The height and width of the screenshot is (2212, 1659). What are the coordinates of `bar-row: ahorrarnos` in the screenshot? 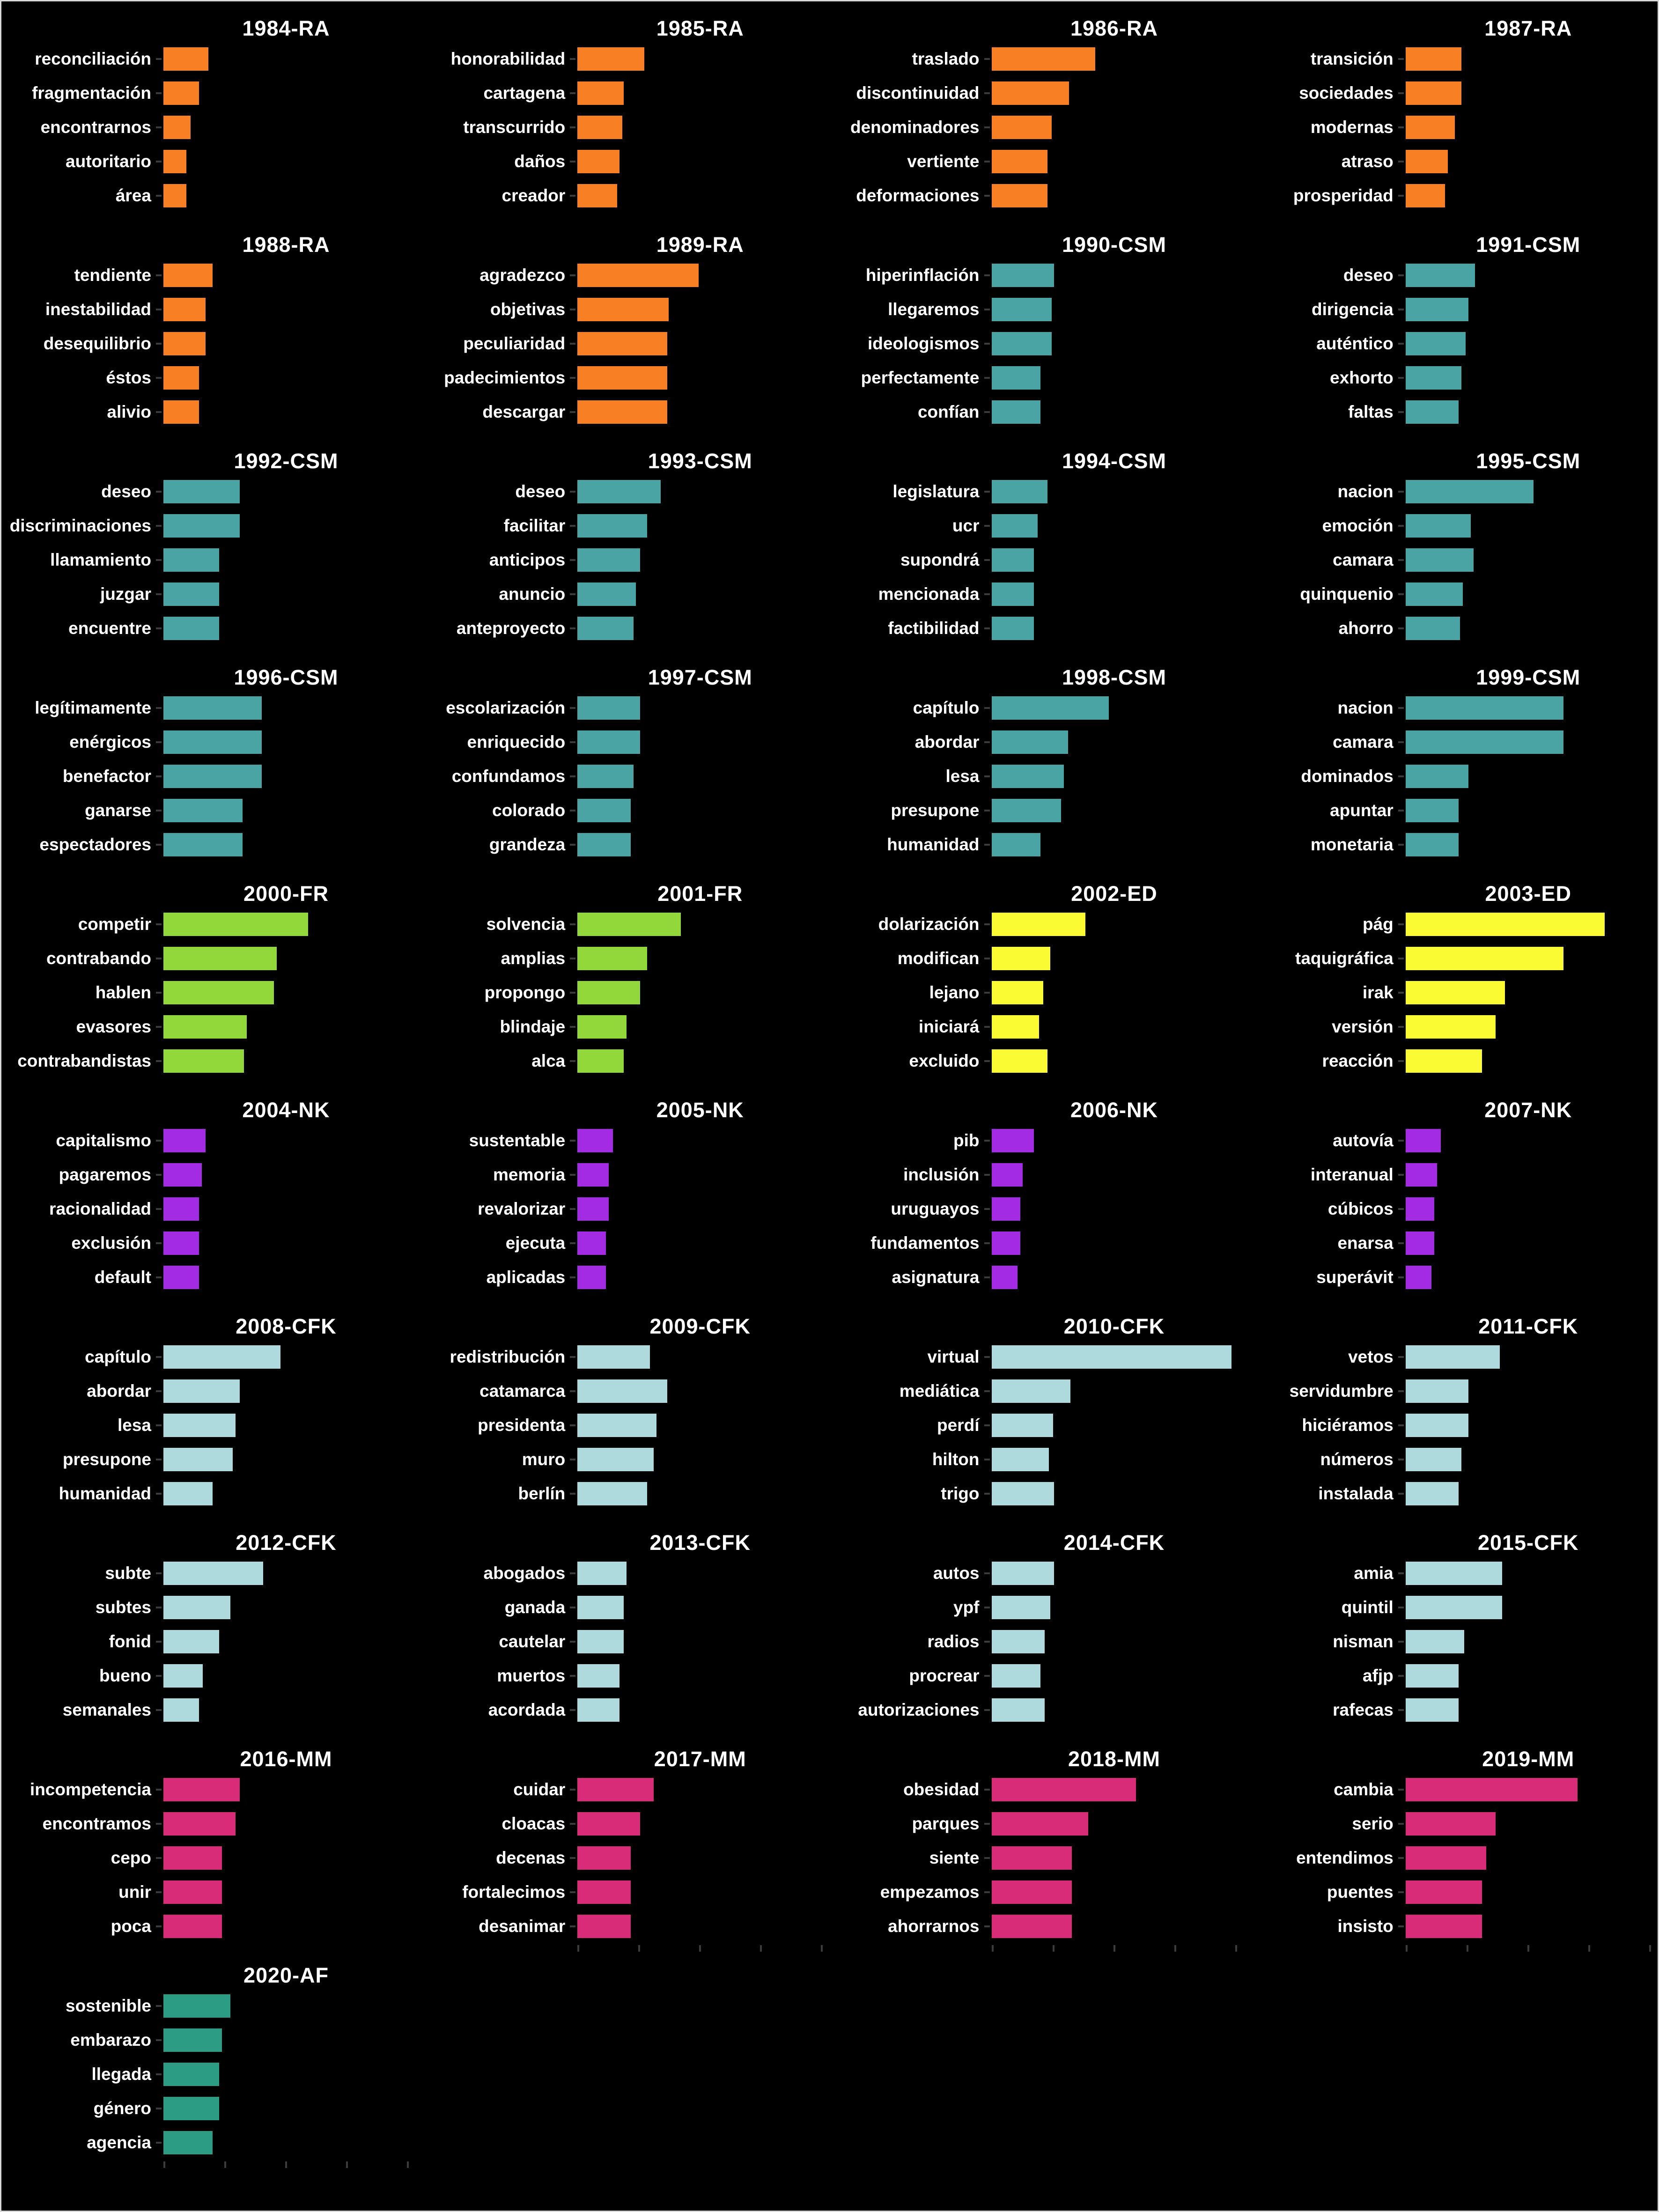 It's located at (1037, 1926).